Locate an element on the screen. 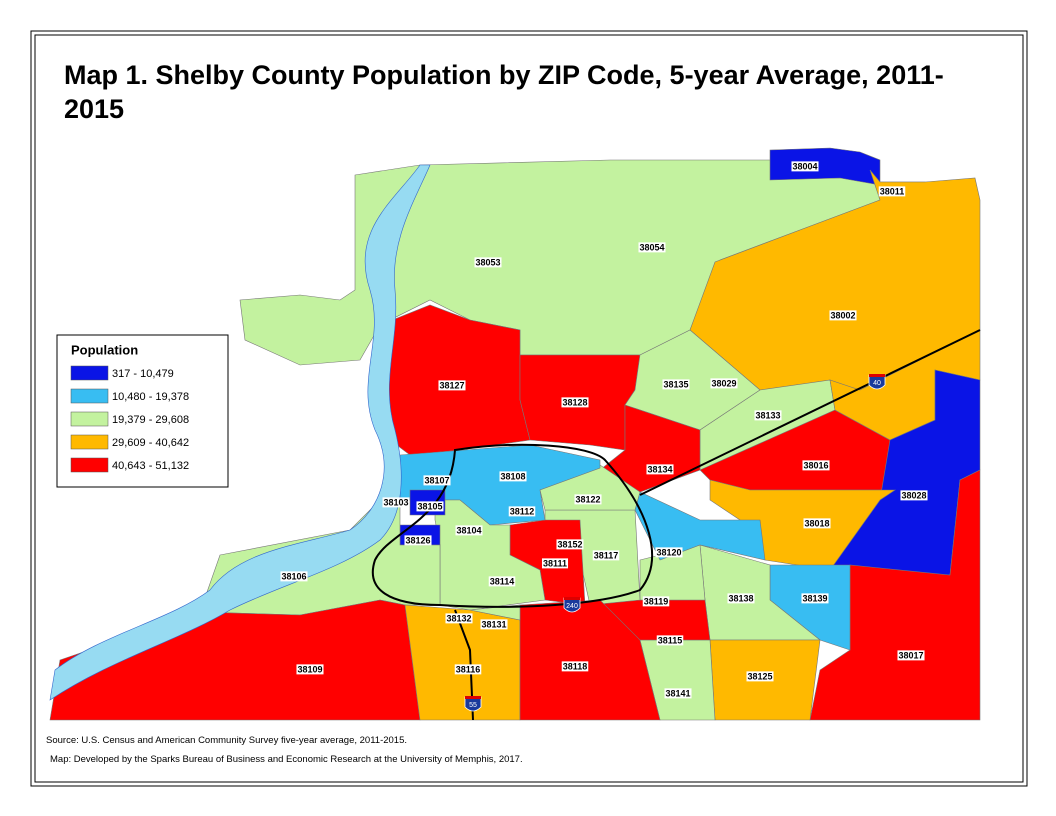 This screenshot has width=1056, height=816. zip-label: 38116 is located at coordinates (468, 669).